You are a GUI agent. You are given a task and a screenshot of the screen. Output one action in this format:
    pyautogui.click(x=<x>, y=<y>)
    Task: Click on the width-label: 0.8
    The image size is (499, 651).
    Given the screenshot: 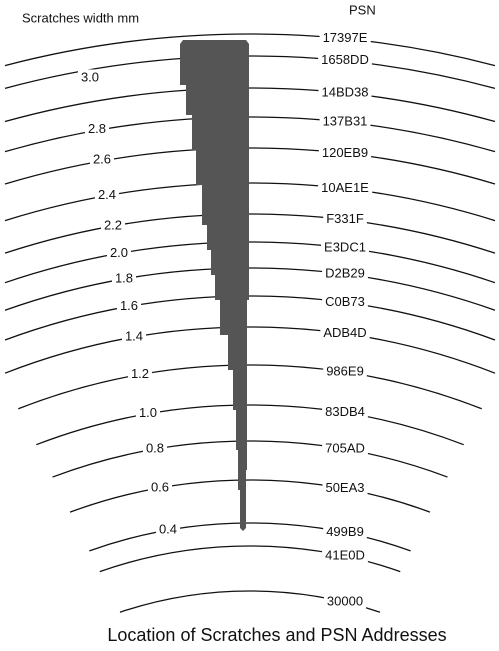 What is the action you would take?
    pyautogui.click(x=155, y=448)
    